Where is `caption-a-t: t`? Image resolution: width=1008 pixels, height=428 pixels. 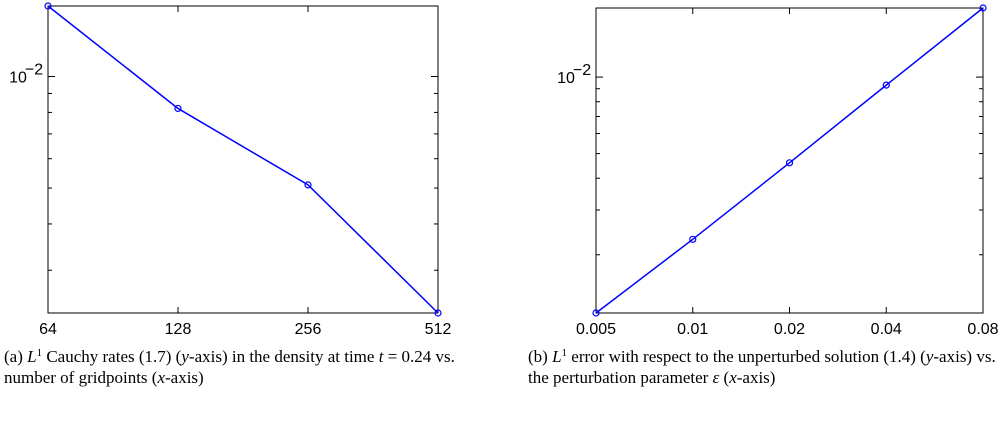
caption-a-t: t is located at coordinates (381, 356).